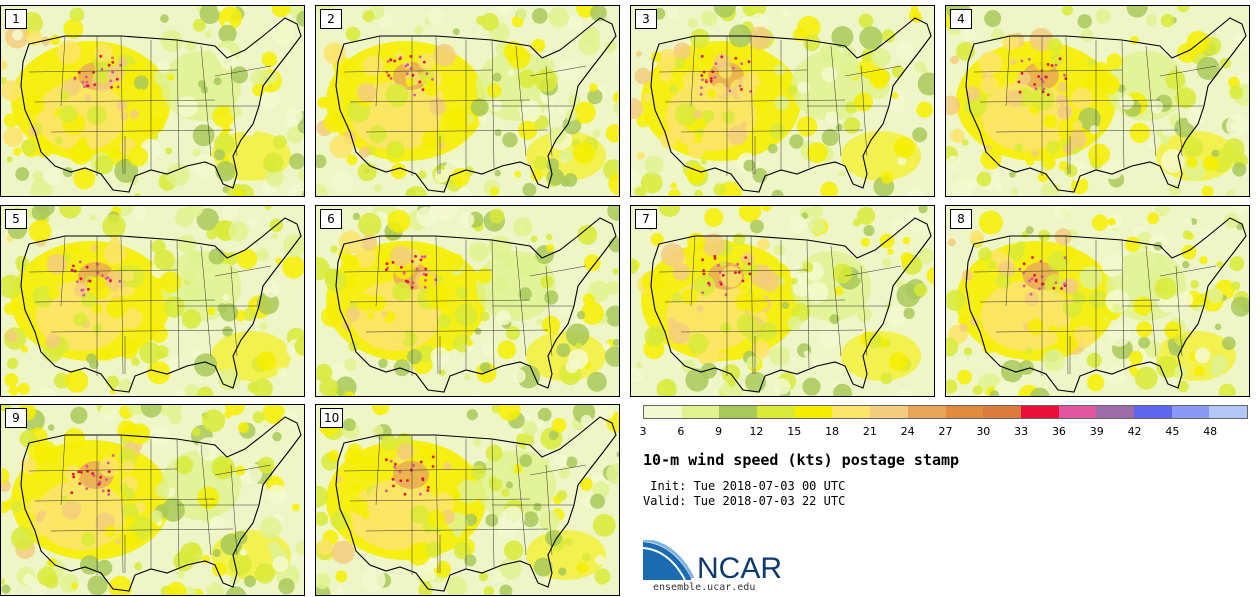 This screenshot has height=597, width=1260. Describe the element at coordinates (801, 460) in the screenshot. I see `figure-title: 10-m wind speed (kts) postage stamp` at that location.